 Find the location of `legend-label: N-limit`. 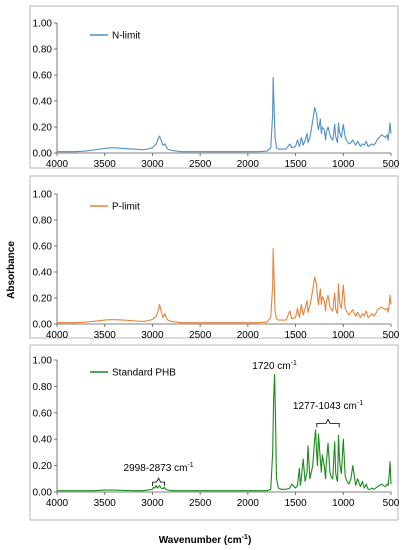

legend-label: N-limit is located at coordinates (126, 36).